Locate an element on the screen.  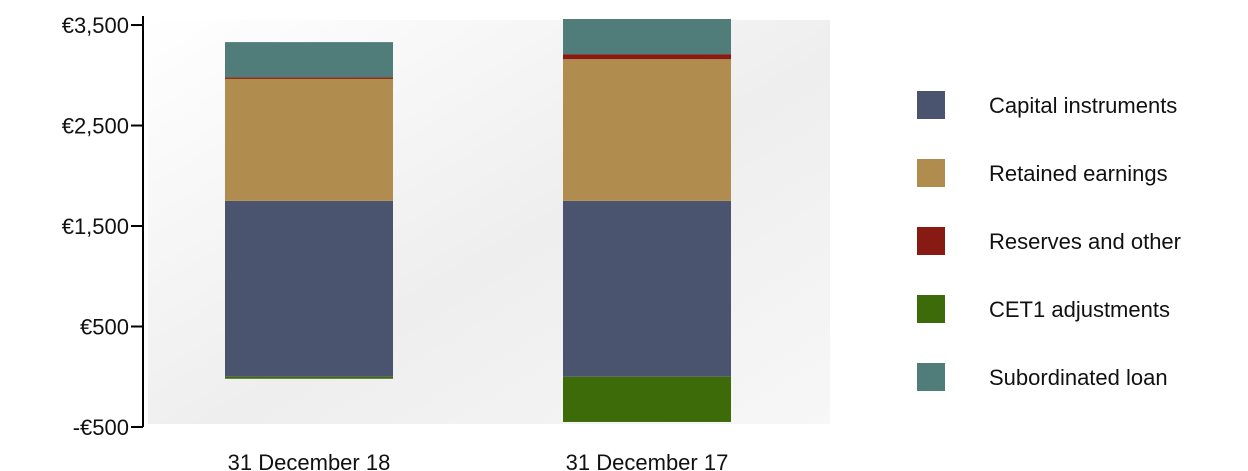
y-tick-label: €2,500 is located at coordinates (95, 126).